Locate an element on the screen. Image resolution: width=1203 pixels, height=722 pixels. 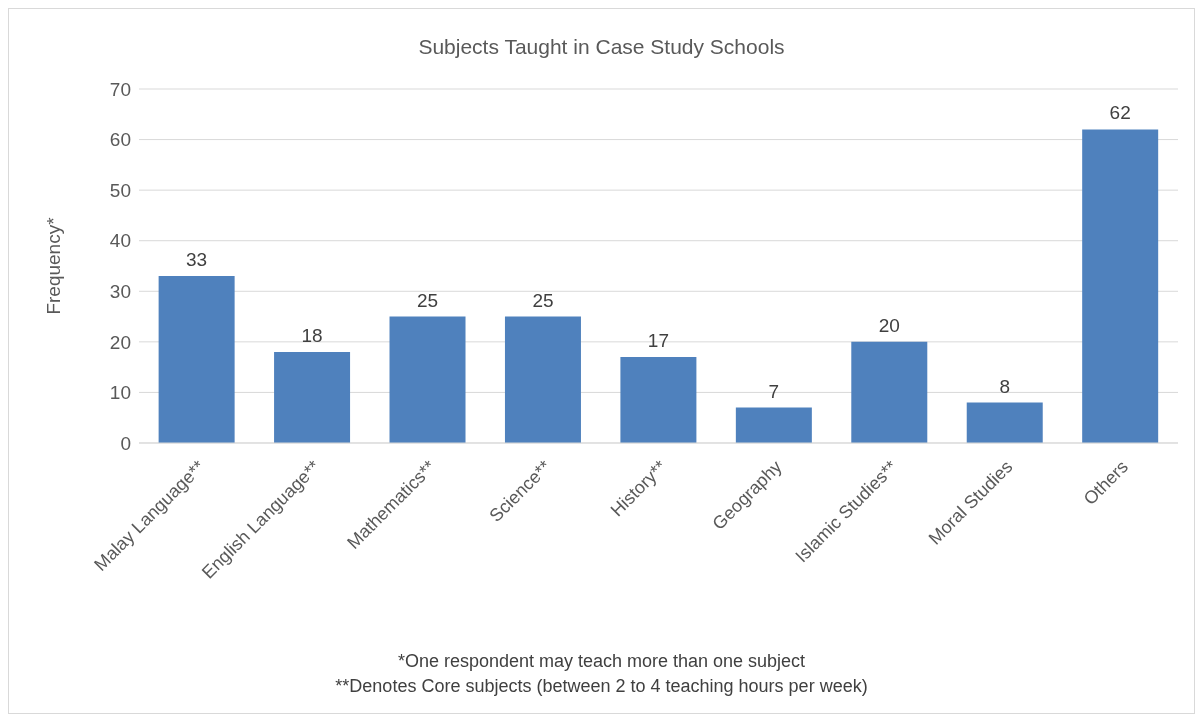
data-label: 20 is located at coordinates (889, 325).